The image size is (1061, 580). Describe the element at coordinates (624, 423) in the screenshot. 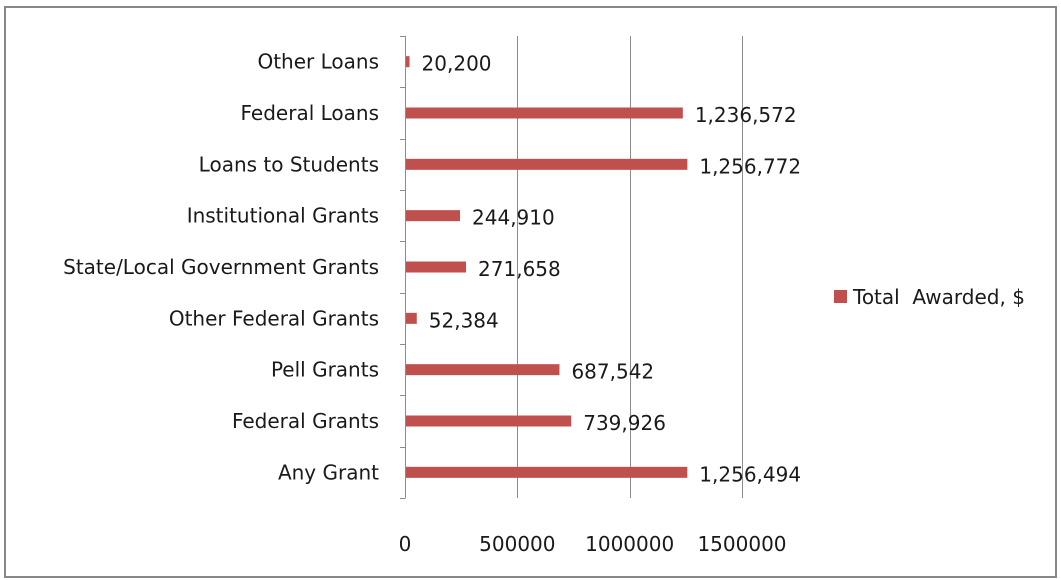

I see `data-label: 739,926` at that location.